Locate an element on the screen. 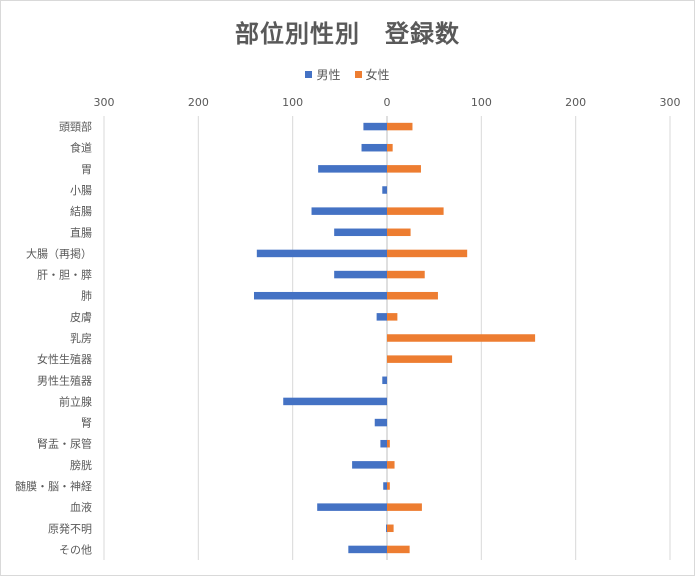  category-label: 髄膜・脳・神経 is located at coordinates (53, 486).